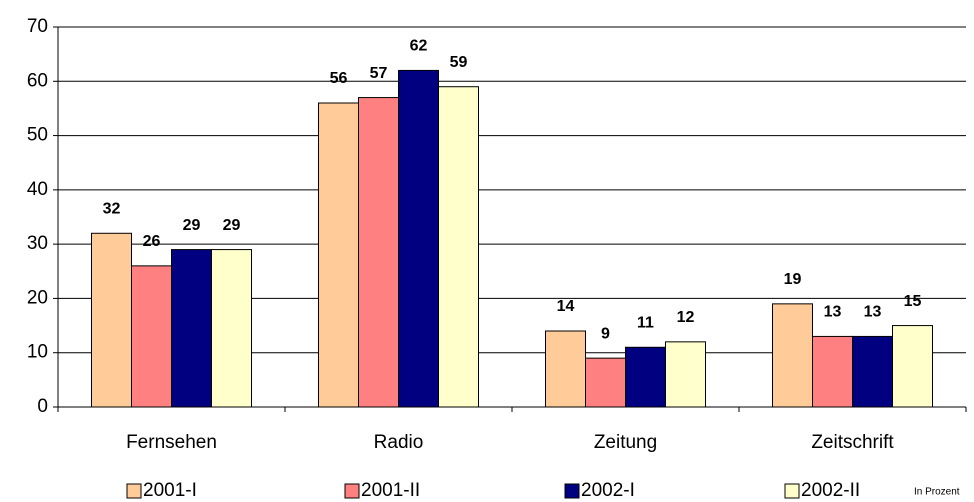 The width and height of the screenshot is (974, 502). I want to click on y-tick-label: 30, so click(37, 243).